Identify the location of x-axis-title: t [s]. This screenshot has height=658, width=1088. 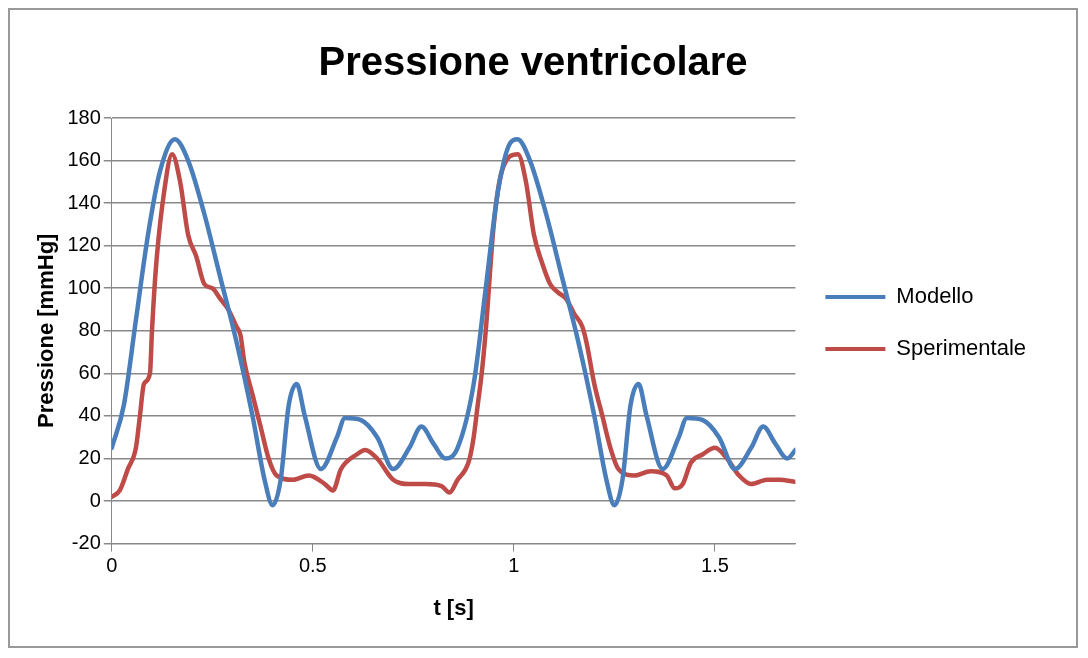
(453, 607).